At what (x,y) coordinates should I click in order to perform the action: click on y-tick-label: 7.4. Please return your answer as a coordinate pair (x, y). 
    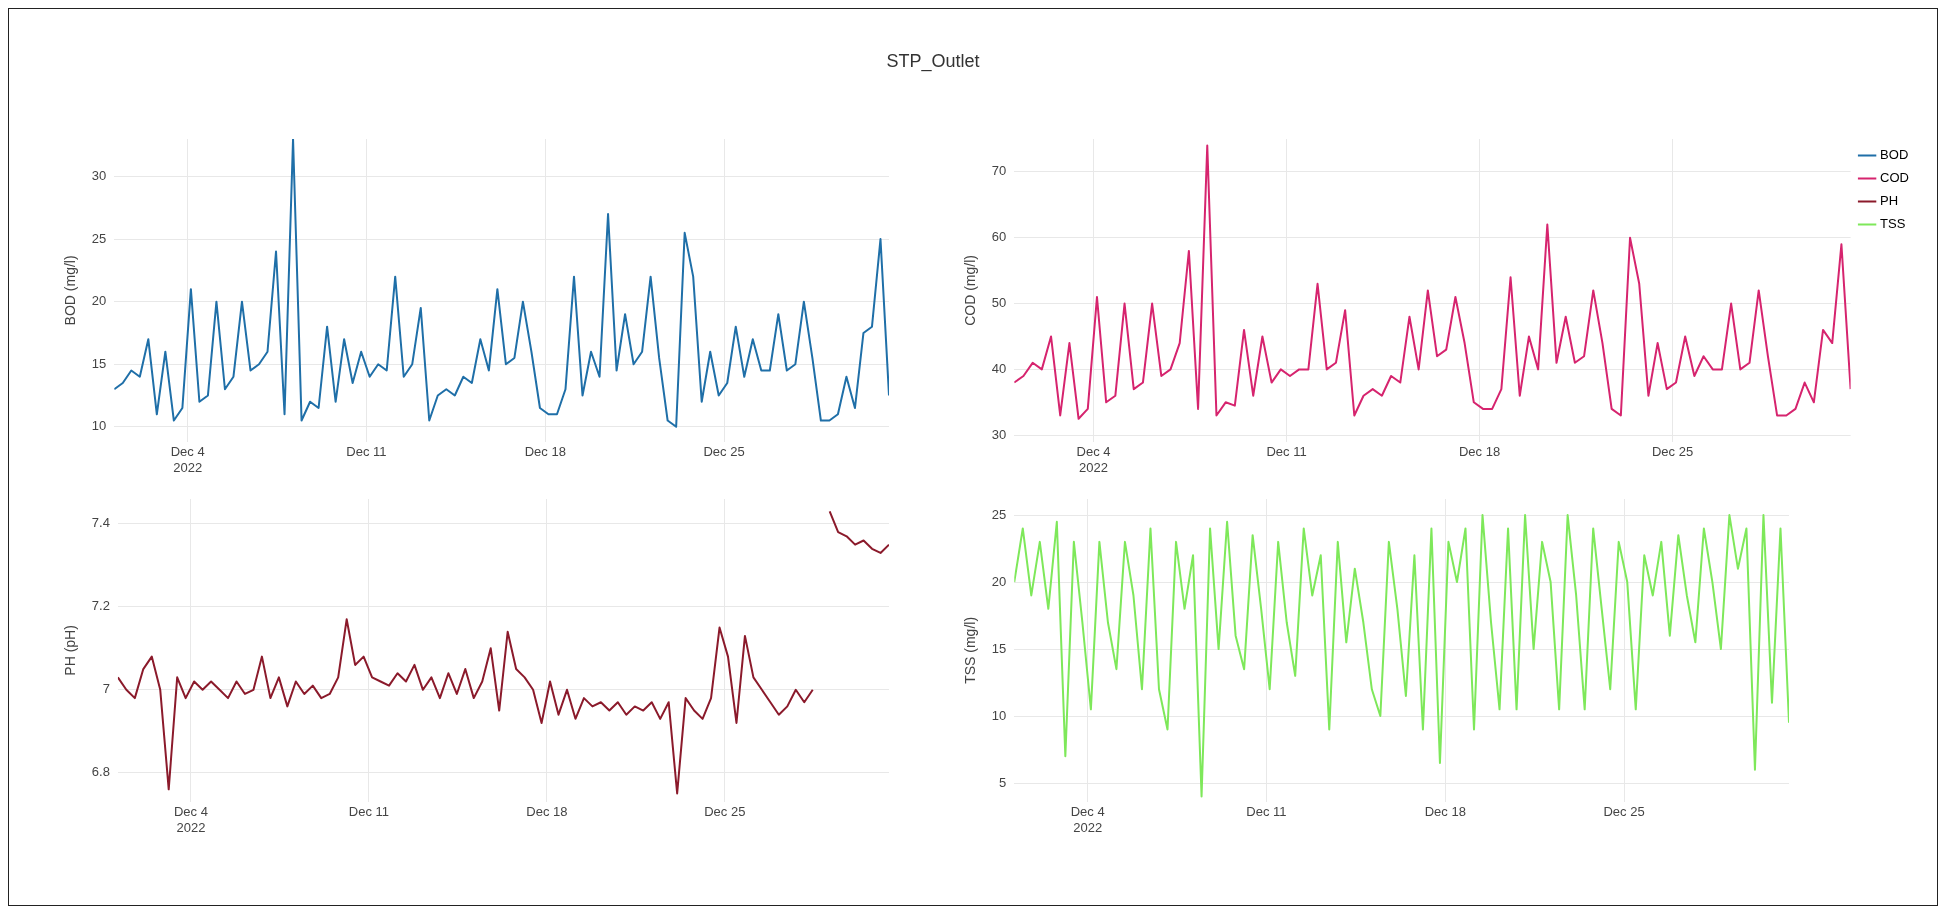
    Looking at the image, I should click on (100, 523).